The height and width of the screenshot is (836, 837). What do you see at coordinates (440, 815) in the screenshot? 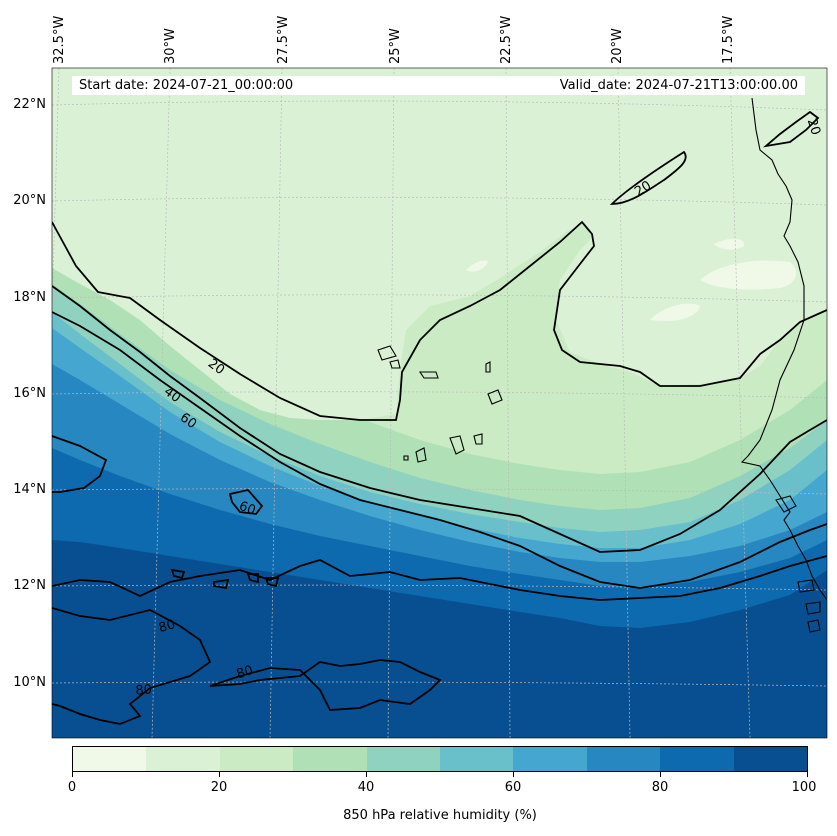
I see `colorbar-label: 850 hPa relative humidity (%)` at bounding box center [440, 815].